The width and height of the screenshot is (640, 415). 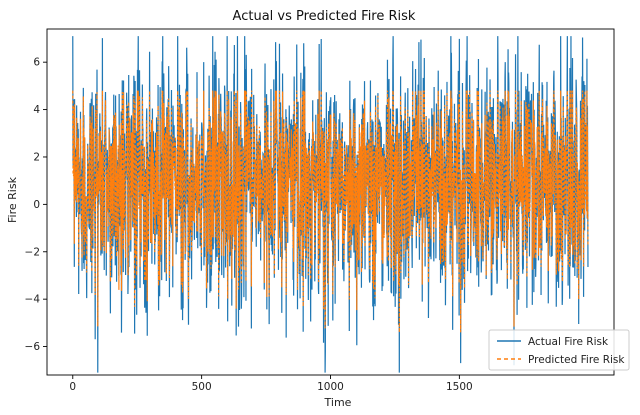 What do you see at coordinates (459, 387) in the screenshot?
I see `x-tick-label: 1500` at bounding box center [459, 387].